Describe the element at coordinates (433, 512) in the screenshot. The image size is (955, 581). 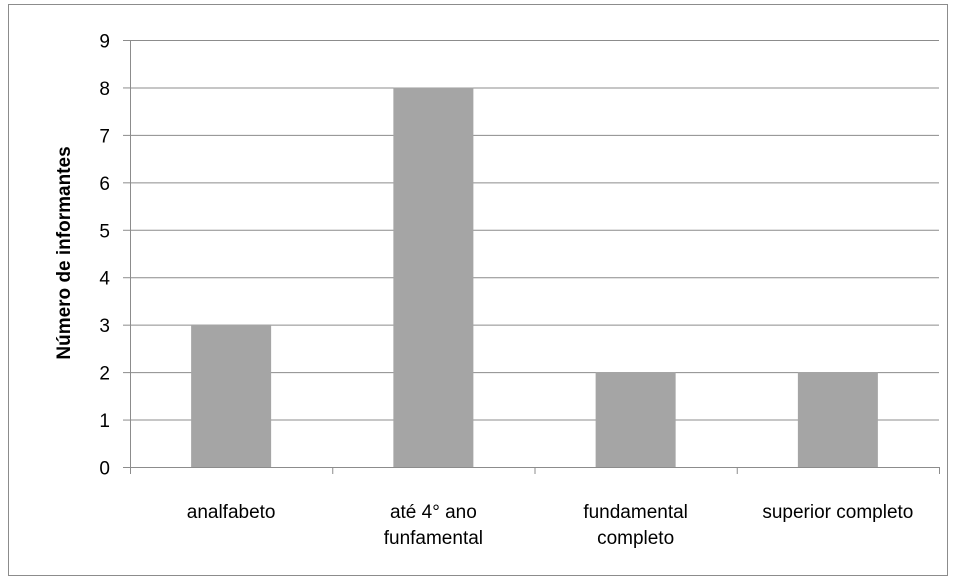
I see `x-category-label: até 4° ano` at that location.